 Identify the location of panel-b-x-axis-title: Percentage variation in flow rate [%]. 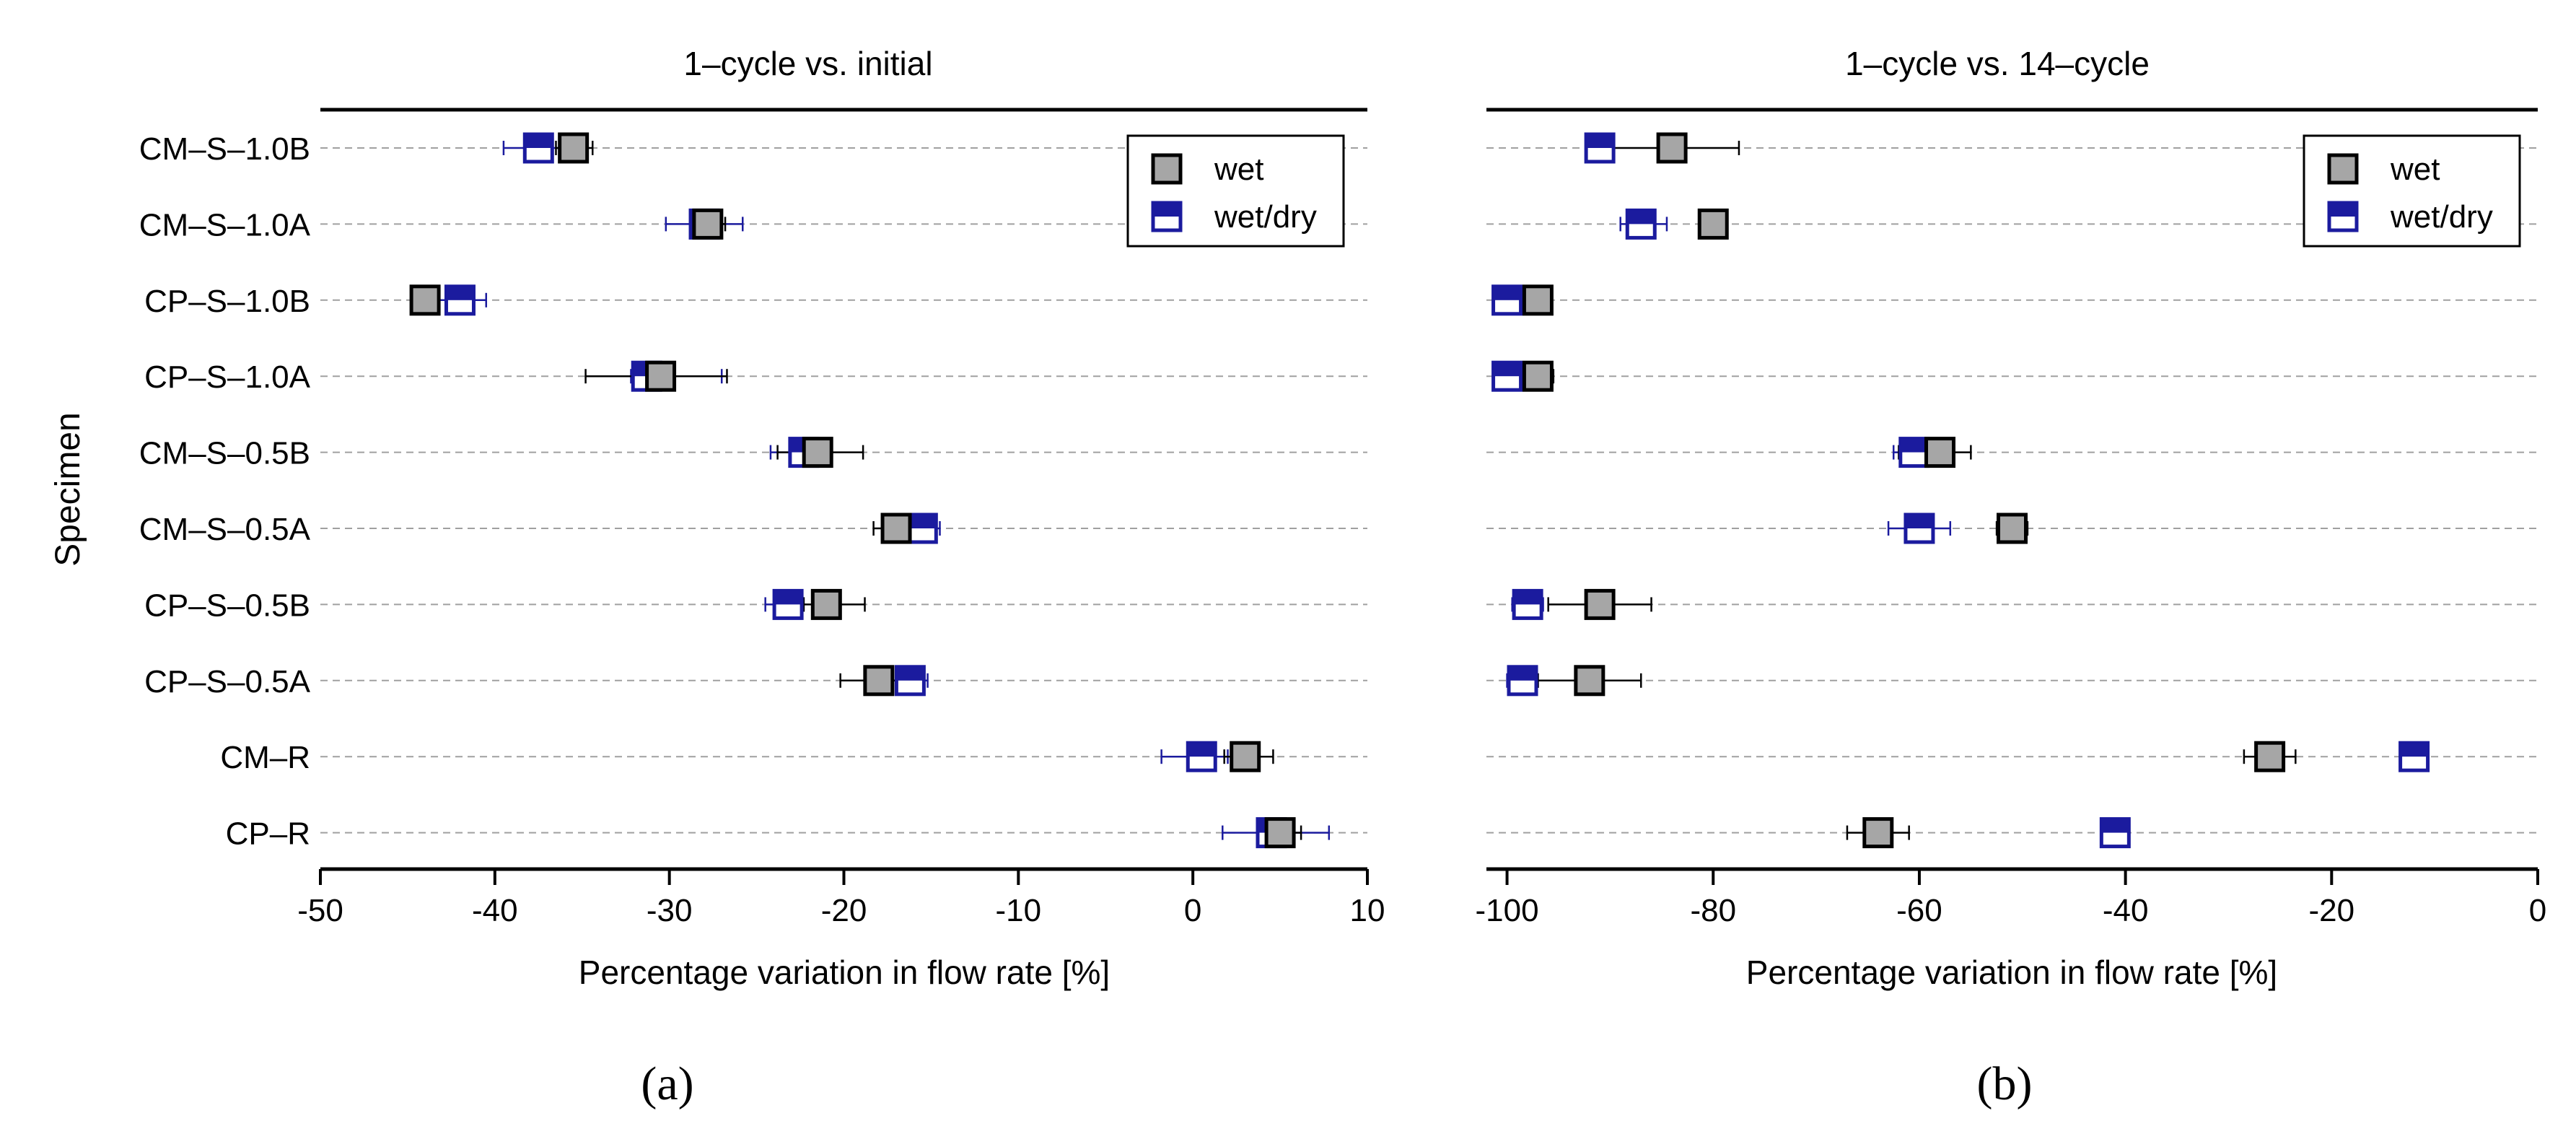
(2011, 973).